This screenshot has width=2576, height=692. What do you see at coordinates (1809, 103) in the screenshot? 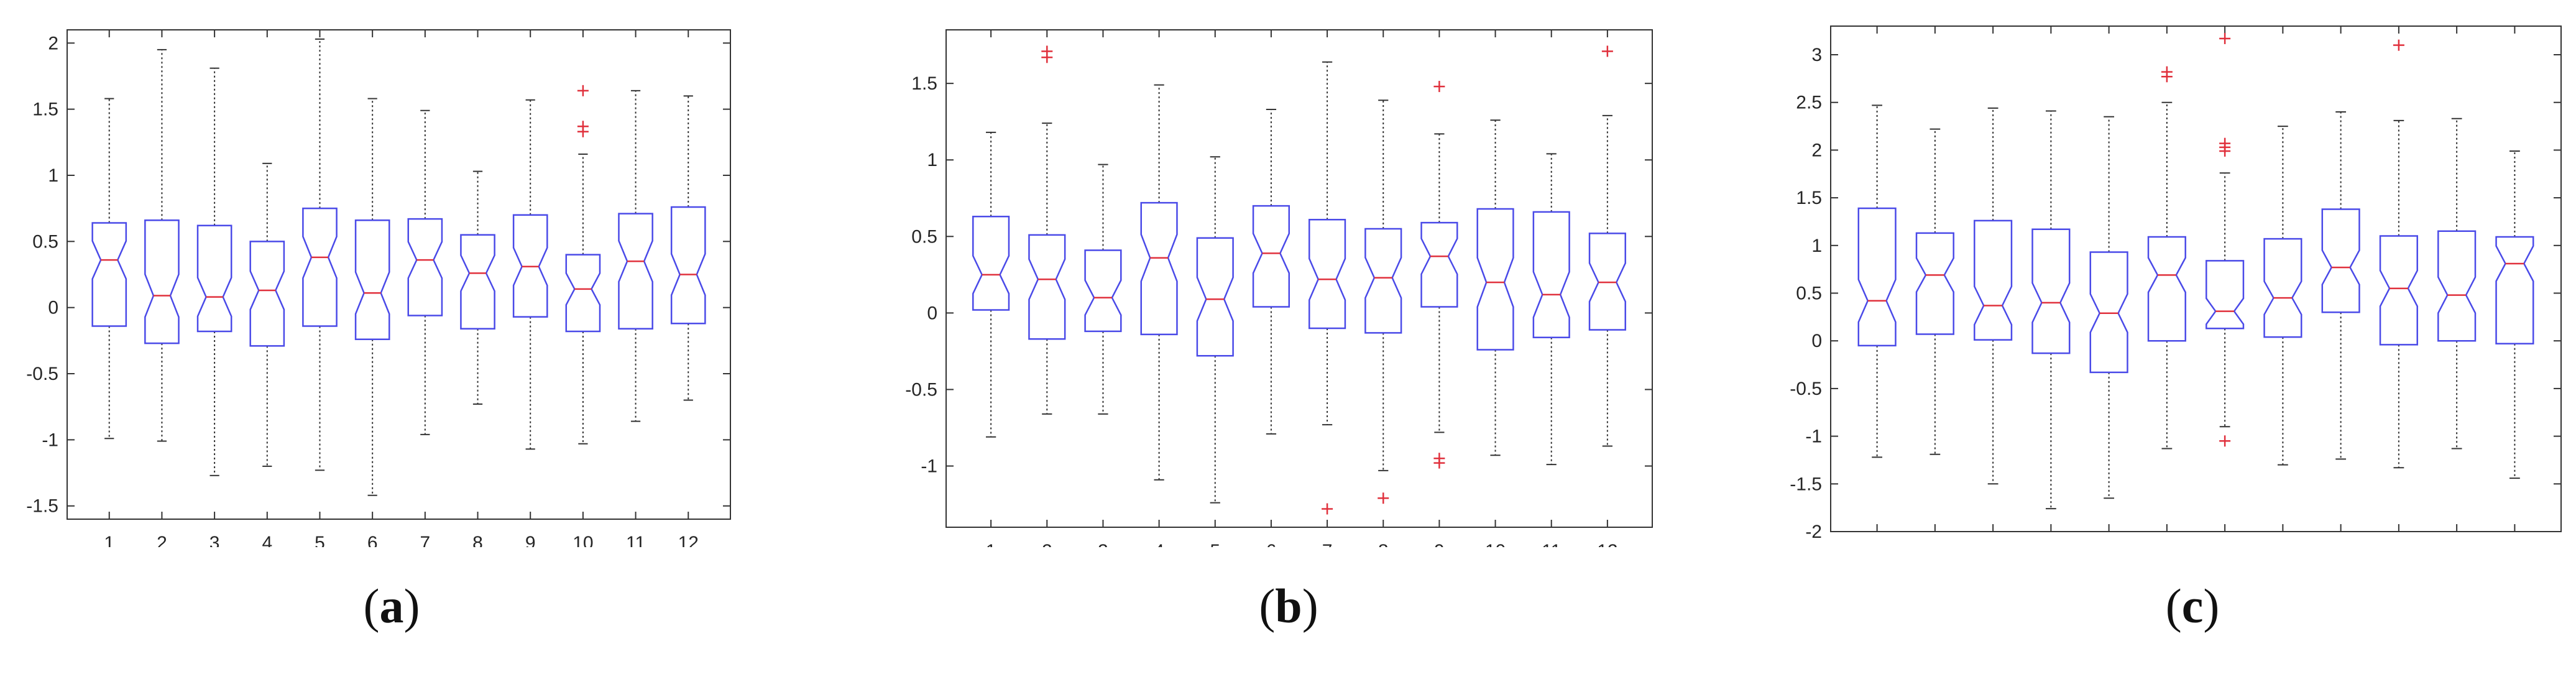
I see `y-tick-label: 2.5` at bounding box center [1809, 103].